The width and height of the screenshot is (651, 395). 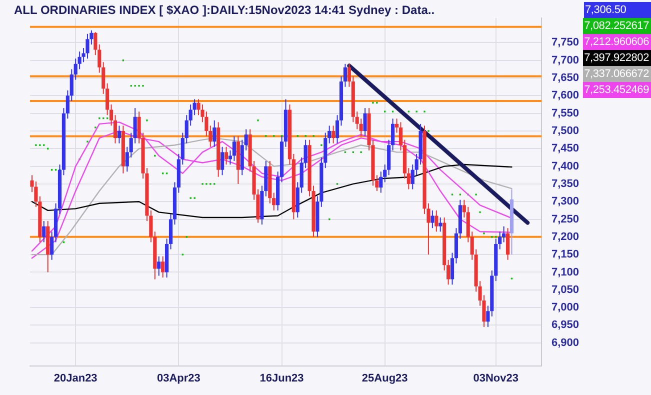 What do you see at coordinates (565, 96) in the screenshot?
I see `y-tick-label: 7,600` at bounding box center [565, 96].